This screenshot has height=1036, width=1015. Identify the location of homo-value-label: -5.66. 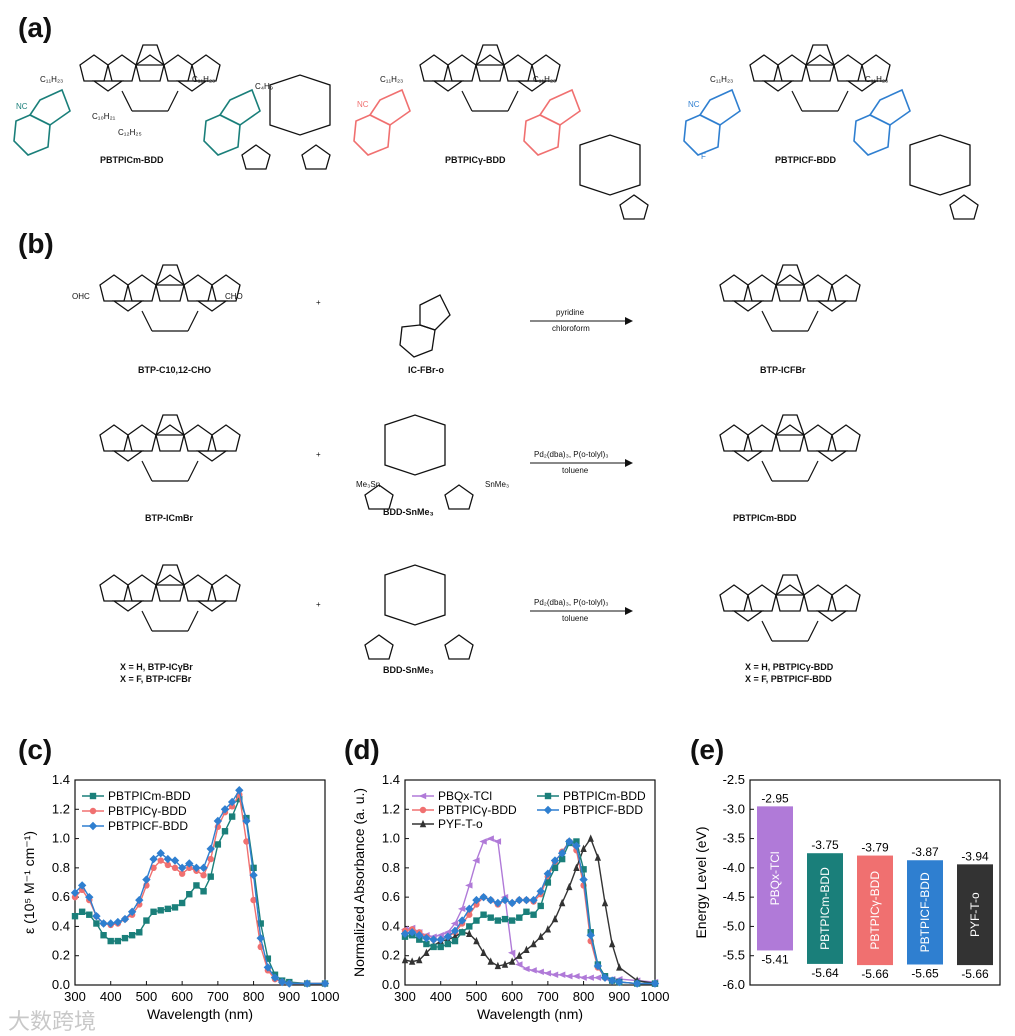
(875, 974).